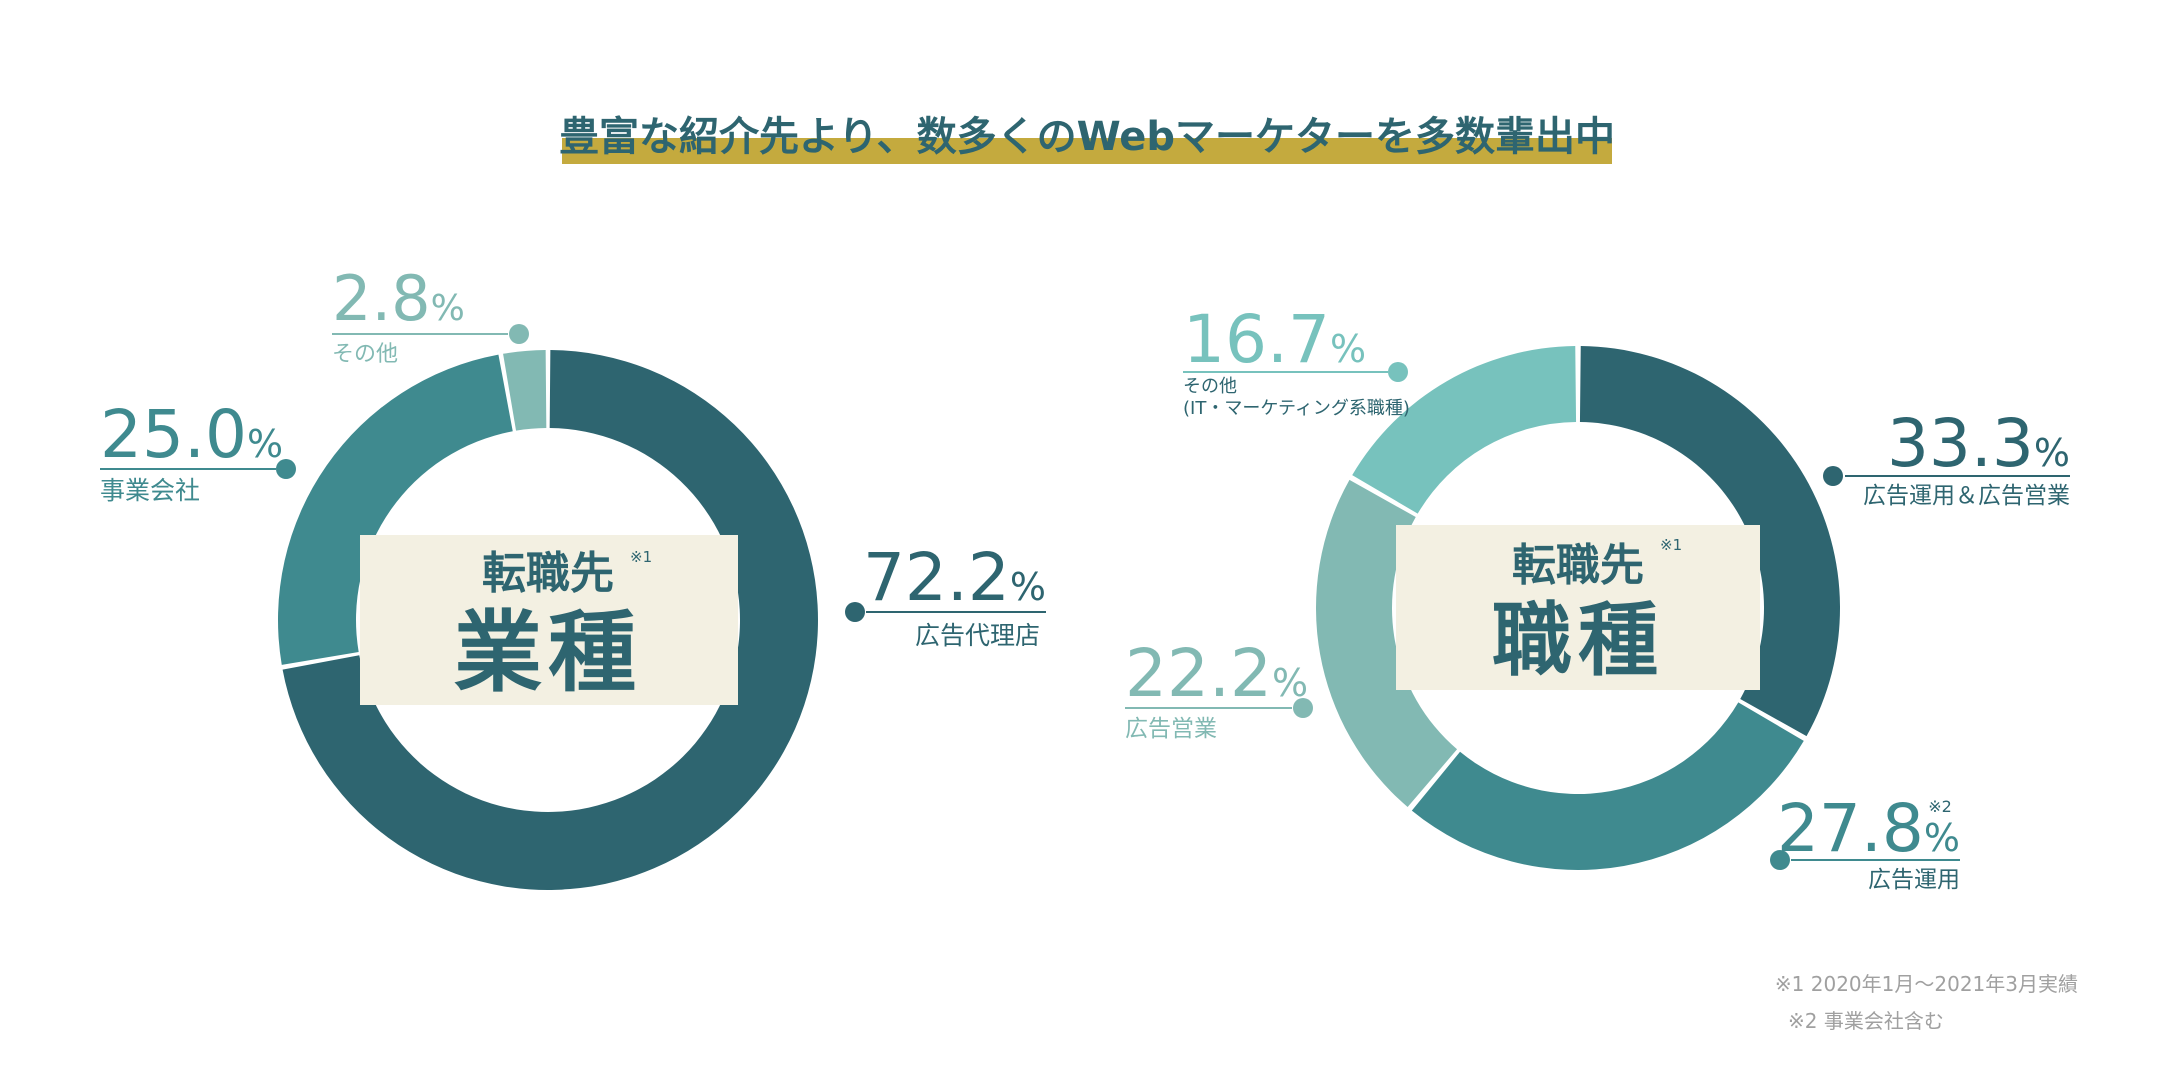 Image resolution: width=2160 pixels, height=1073 pixels. I want to click on data-label-category: 広告運用, so click(1914, 880).